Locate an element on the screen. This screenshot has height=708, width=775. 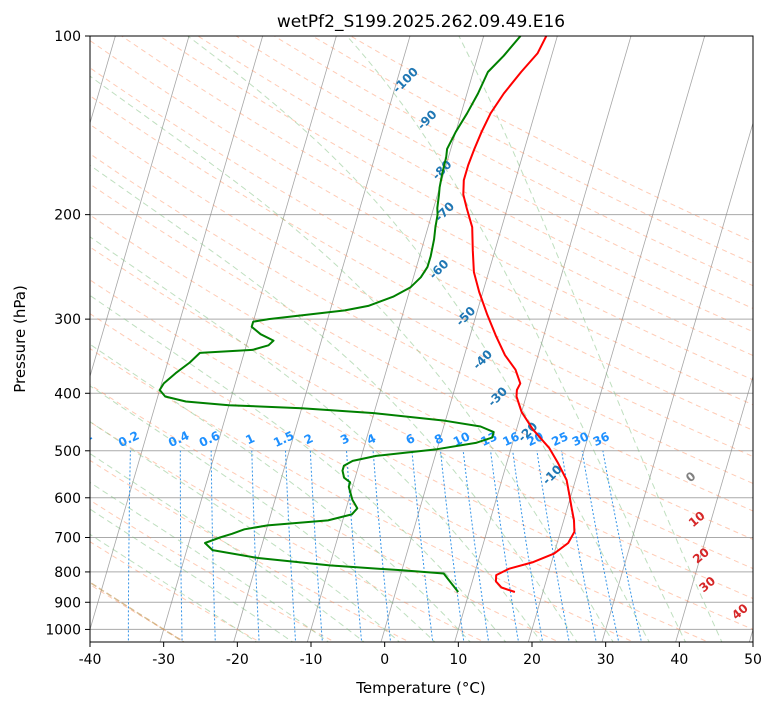
y-tick-label: 100 is located at coordinates (67, 37).